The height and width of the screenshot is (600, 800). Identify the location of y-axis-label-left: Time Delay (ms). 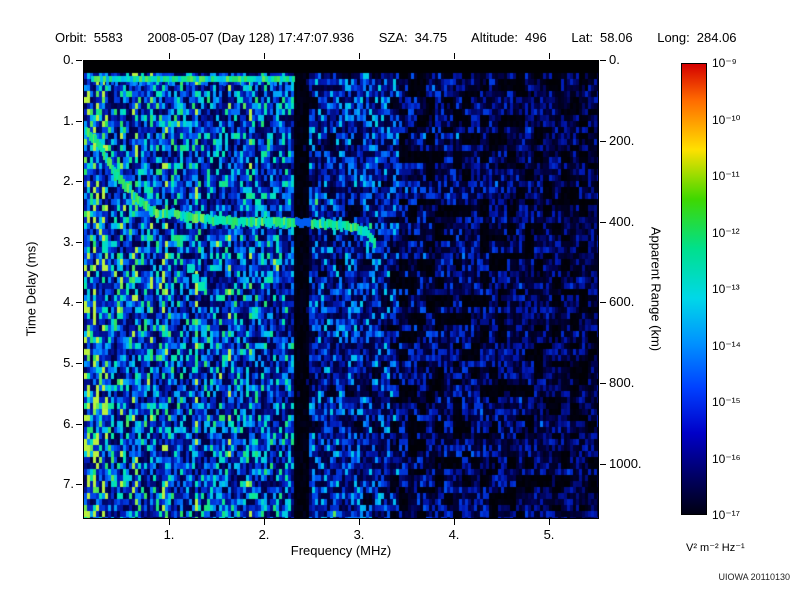
(31, 289).